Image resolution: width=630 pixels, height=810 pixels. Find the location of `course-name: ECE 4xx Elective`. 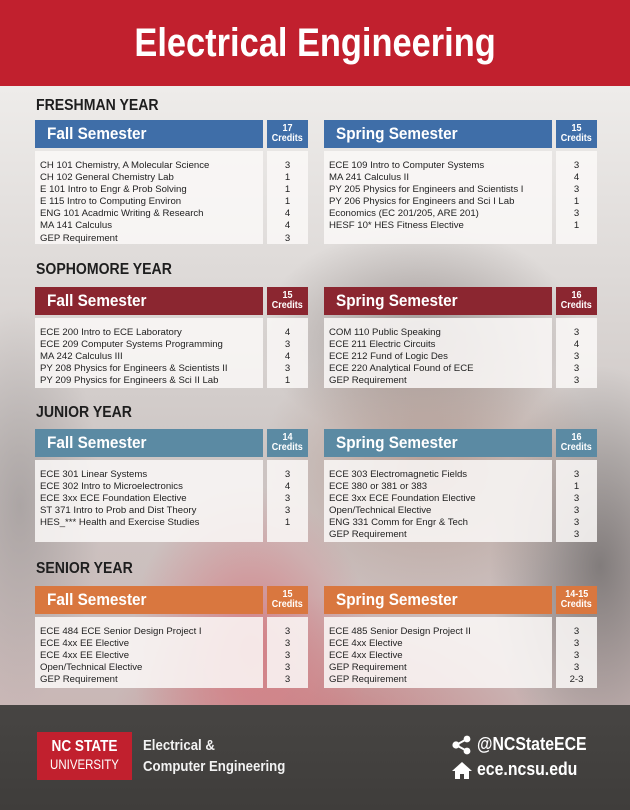

course-name: ECE 4xx Elective is located at coordinates (366, 656).